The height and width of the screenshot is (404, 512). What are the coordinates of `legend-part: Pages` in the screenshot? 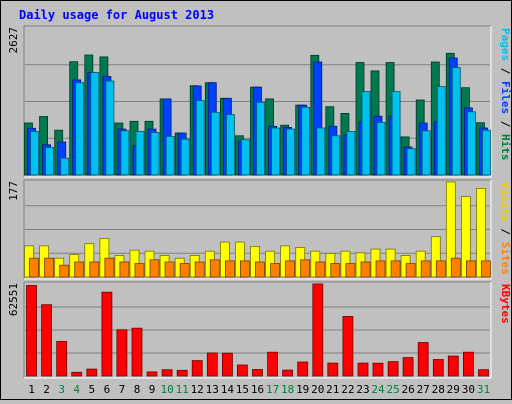 It's located at (505, 44).